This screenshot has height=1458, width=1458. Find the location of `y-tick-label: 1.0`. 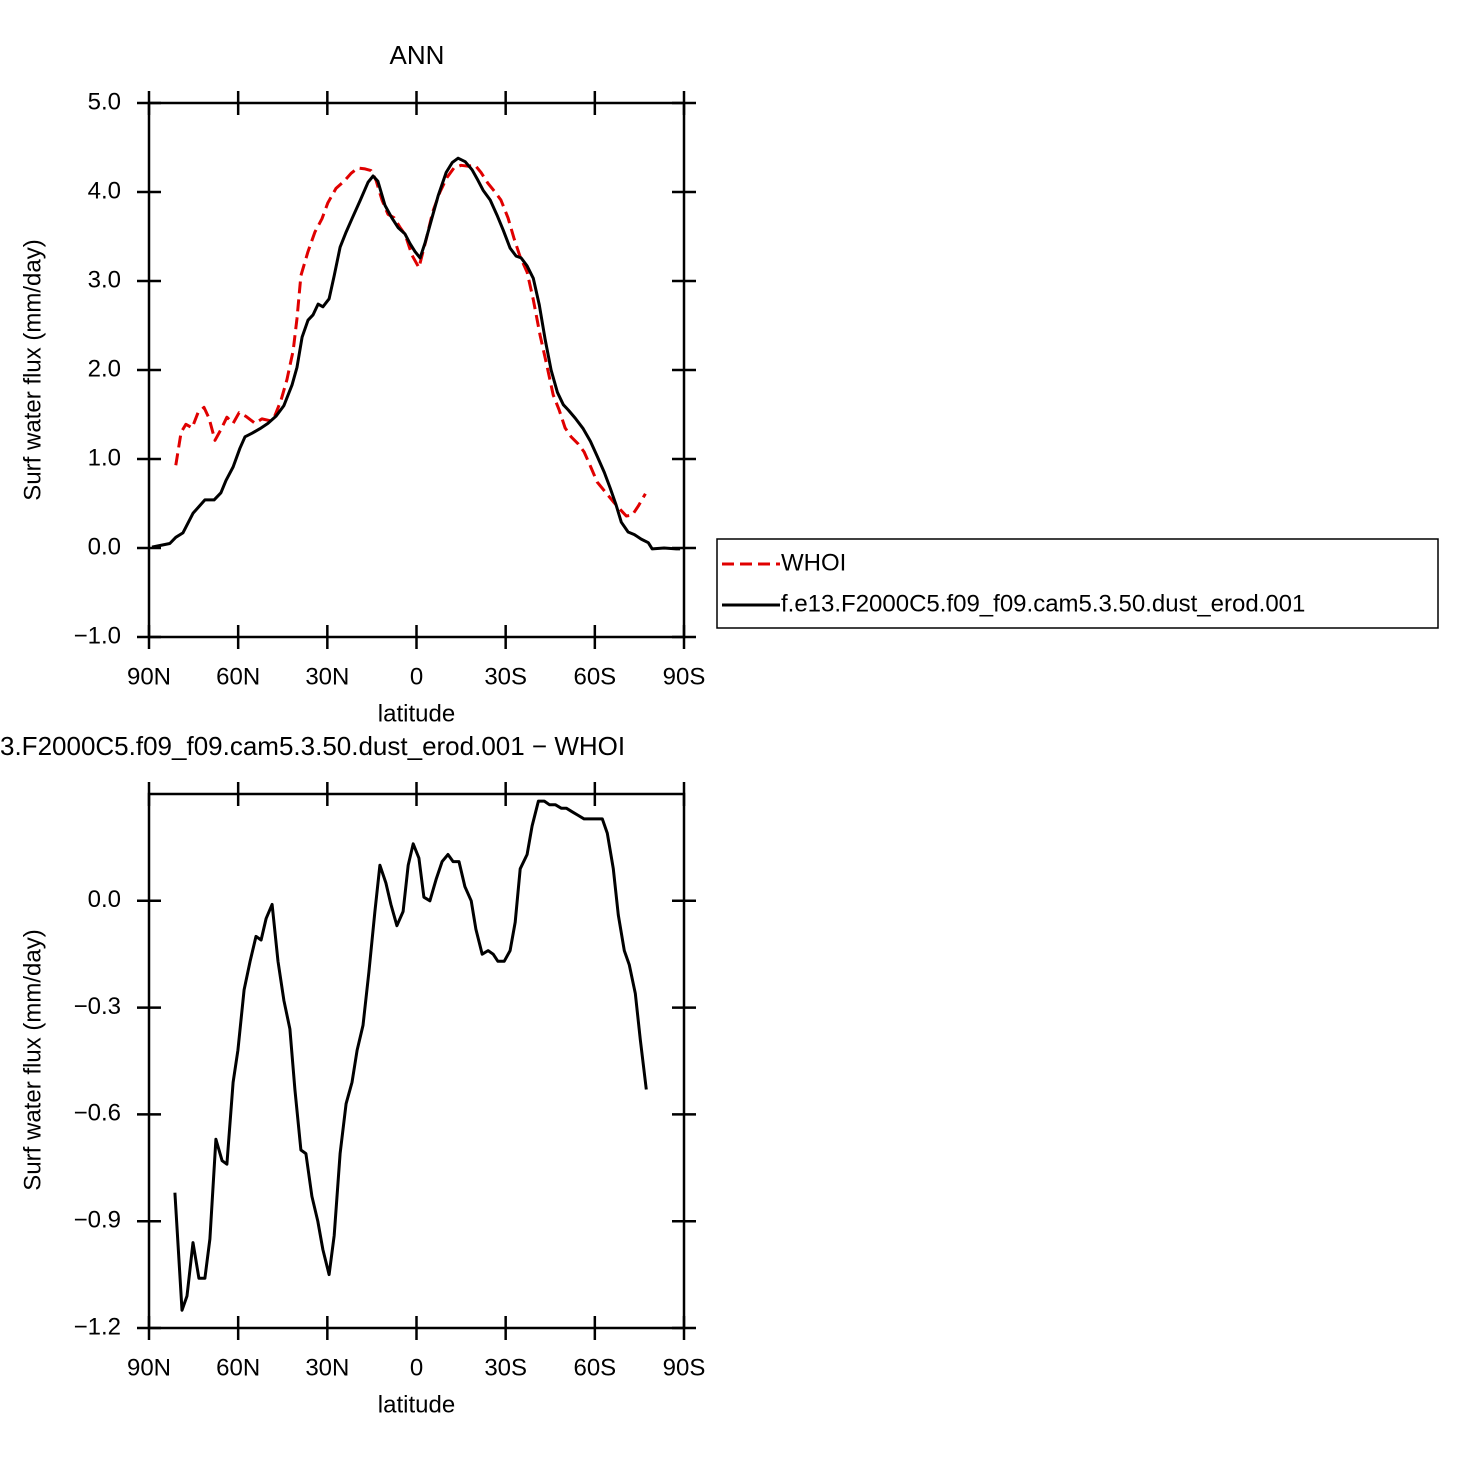

y-tick-label: 1.0 is located at coordinates (104, 457).